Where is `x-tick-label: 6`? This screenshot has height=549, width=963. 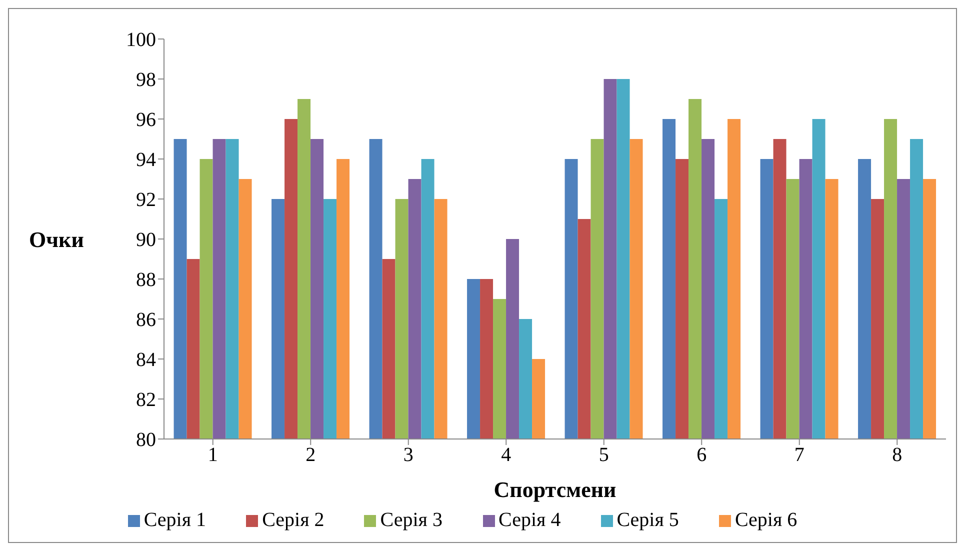
x-tick-label: 6 is located at coordinates (701, 455).